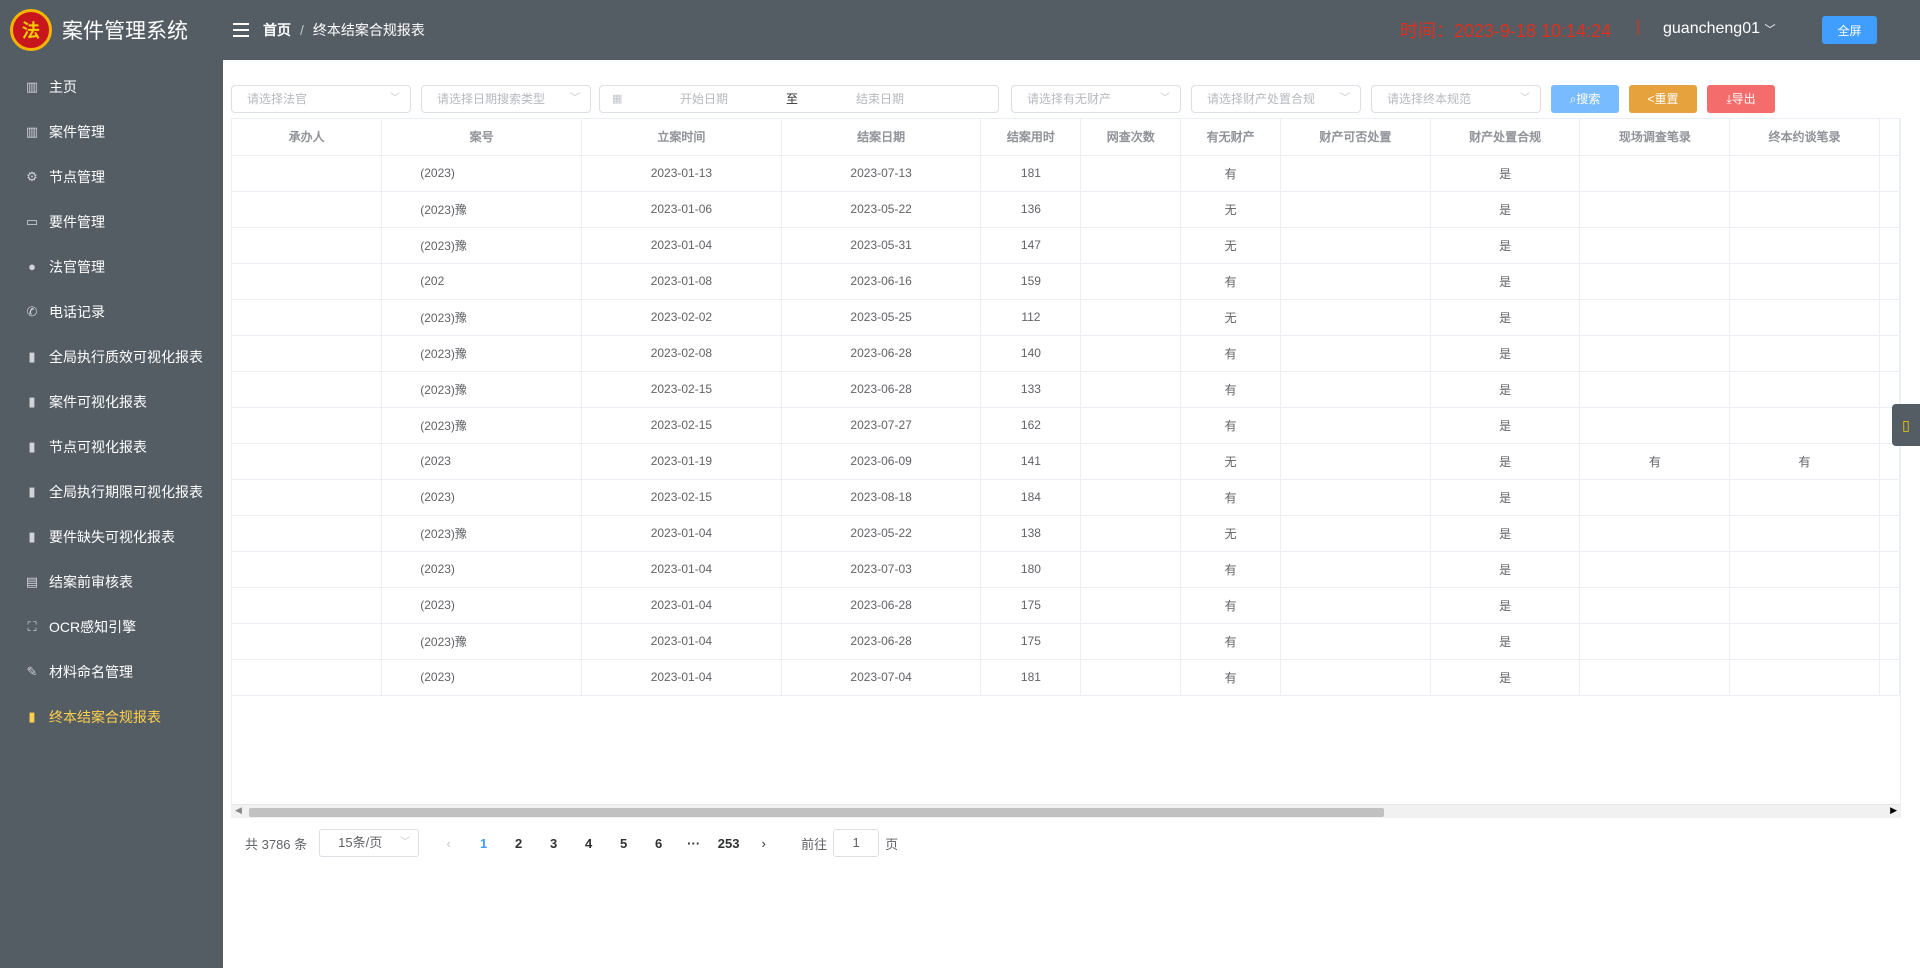 Image resolution: width=1920 pixels, height=968 pixels. What do you see at coordinates (881, 281) in the screenshot?
I see `table-cell: 2023-06-16` at bounding box center [881, 281].